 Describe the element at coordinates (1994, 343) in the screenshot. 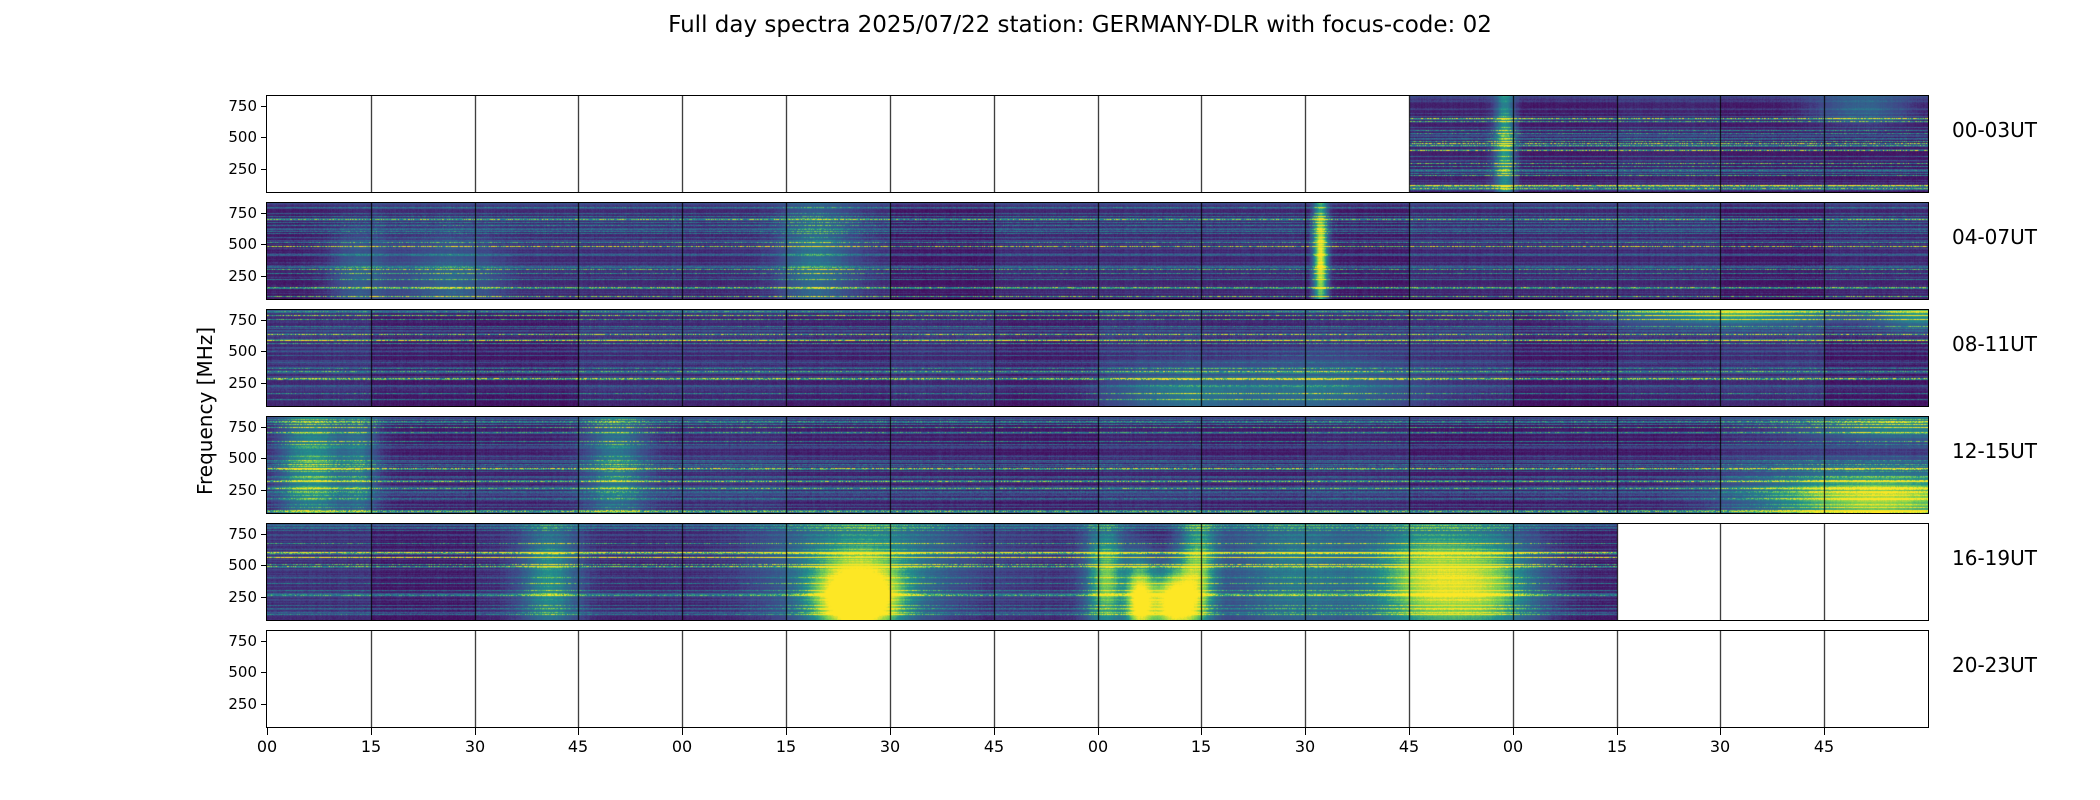

I see `row-time-label: 08-11UT` at that location.